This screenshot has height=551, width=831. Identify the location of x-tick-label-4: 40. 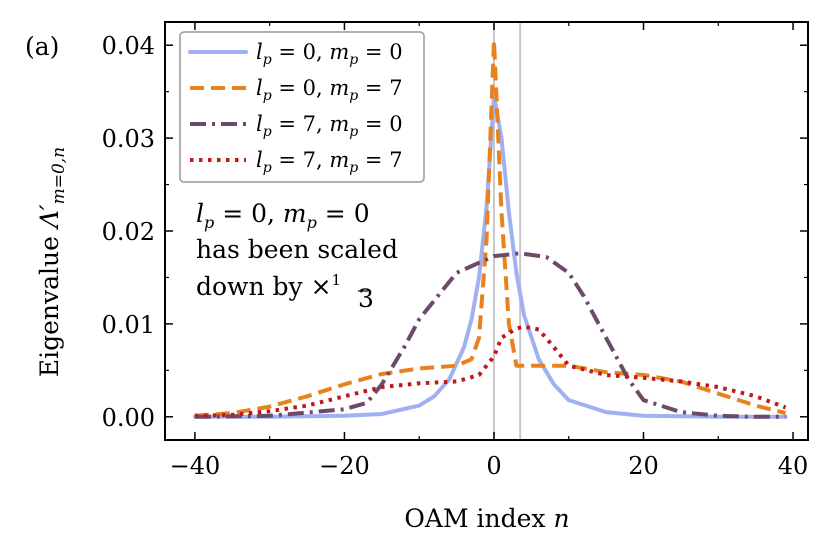
(793, 466).